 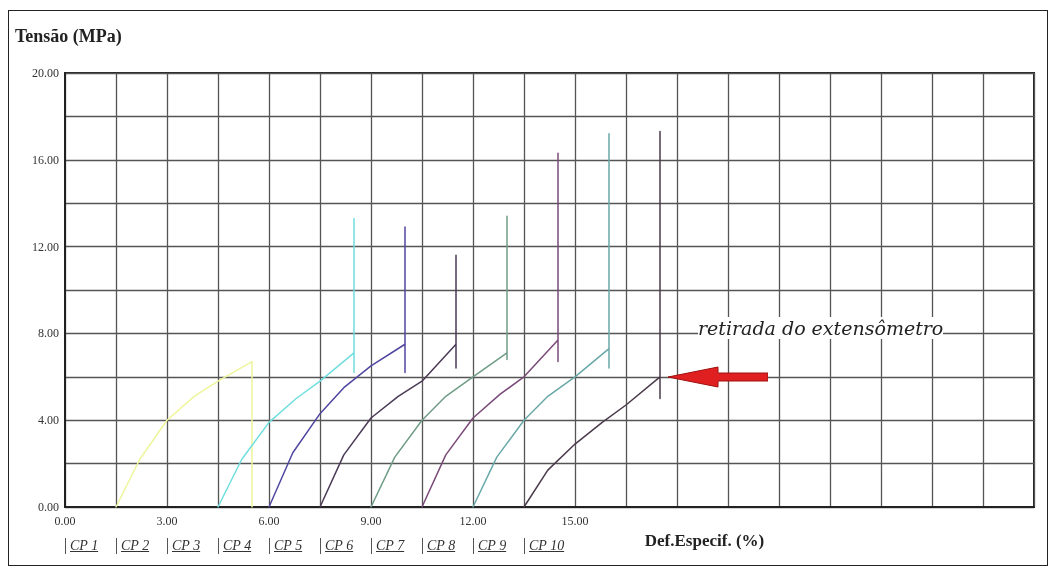 What do you see at coordinates (704, 540) in the screenshot?
I see `x-axis-title: Def.Especif. (%)` at bounding box center [704, 540].